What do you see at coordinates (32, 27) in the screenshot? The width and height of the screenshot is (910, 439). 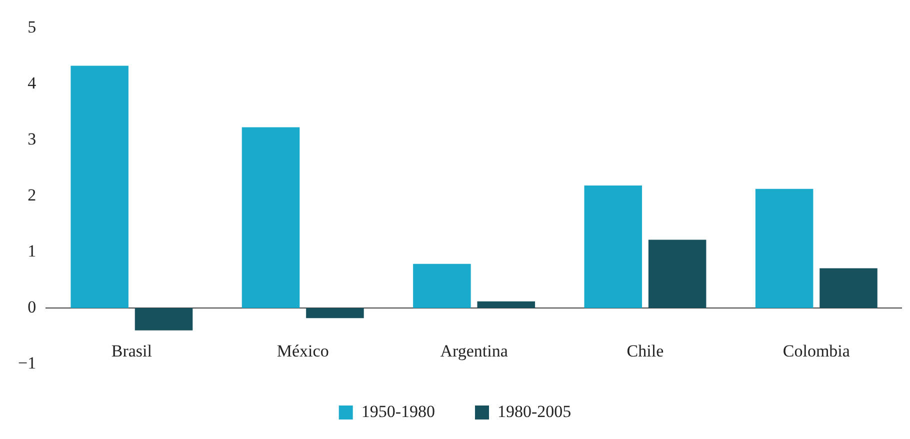 I see `y-tick-label: 5` at bounding box center [32, 27].